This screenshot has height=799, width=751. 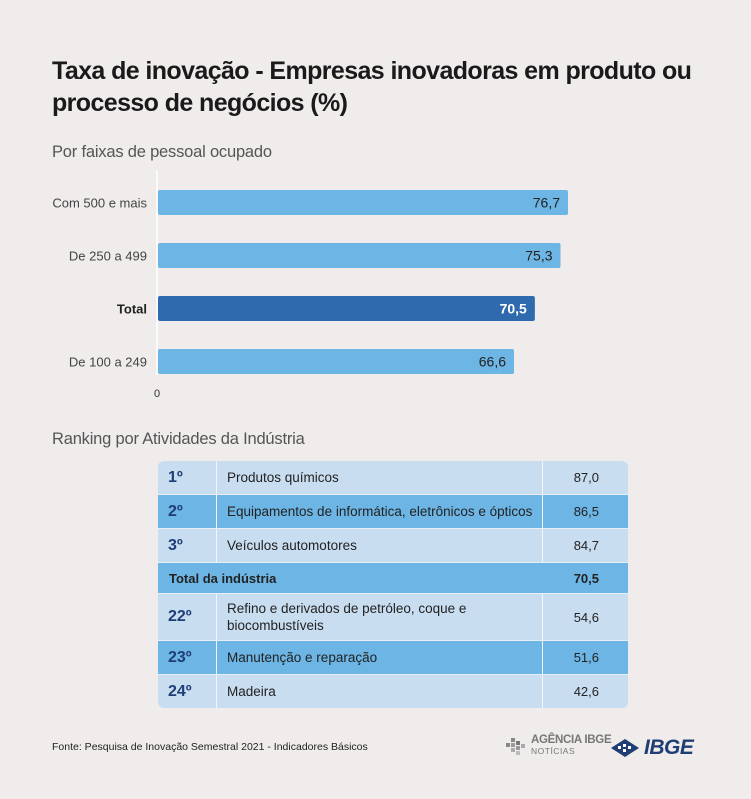 I want to click on activity-cell: Madeira, so click(x=380, y=691).